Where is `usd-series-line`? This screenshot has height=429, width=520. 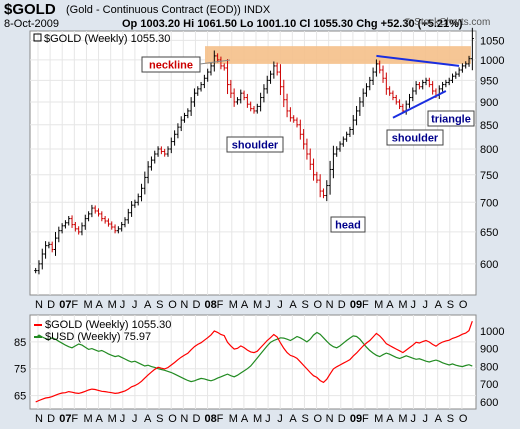
usd-series-line is located at coordinates (254, 357).